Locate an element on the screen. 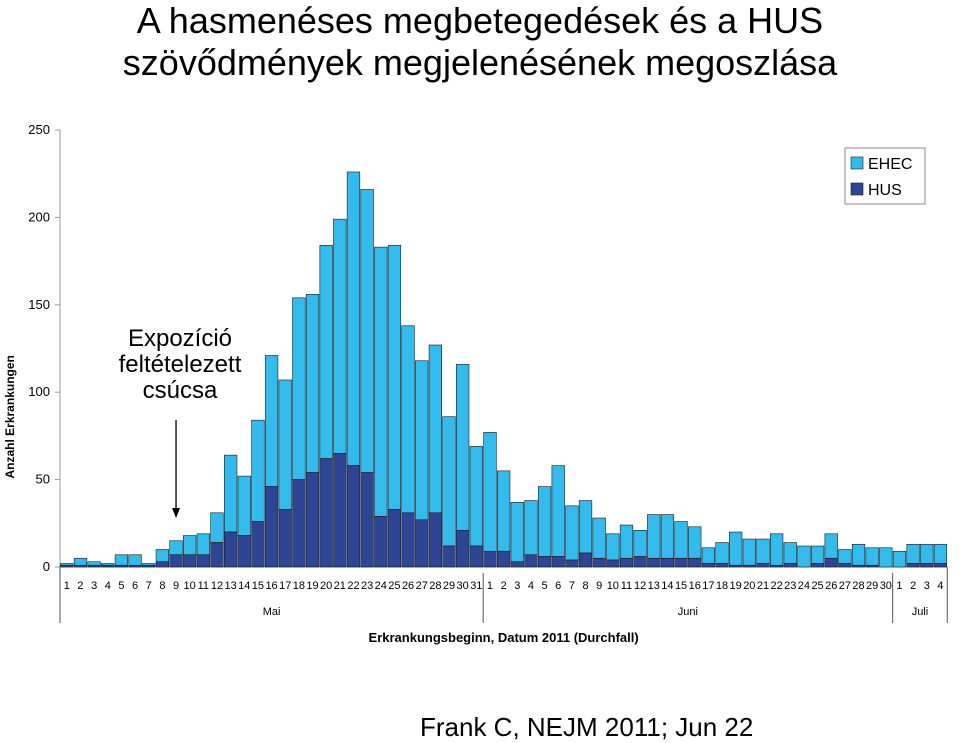 The image size is (960, 743). x-tick-label: 17 is located at coordinates (708, 586).